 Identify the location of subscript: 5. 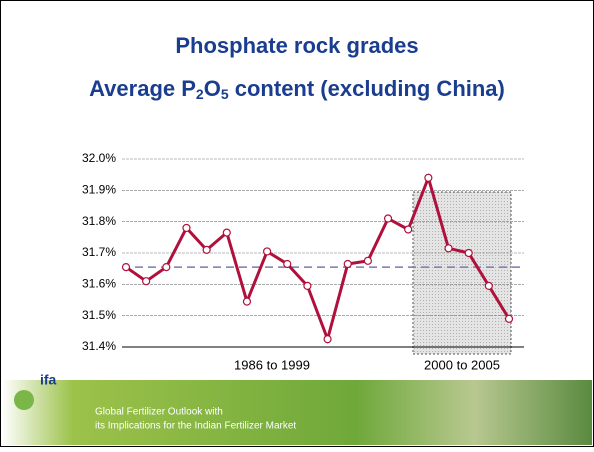
(225, 94).